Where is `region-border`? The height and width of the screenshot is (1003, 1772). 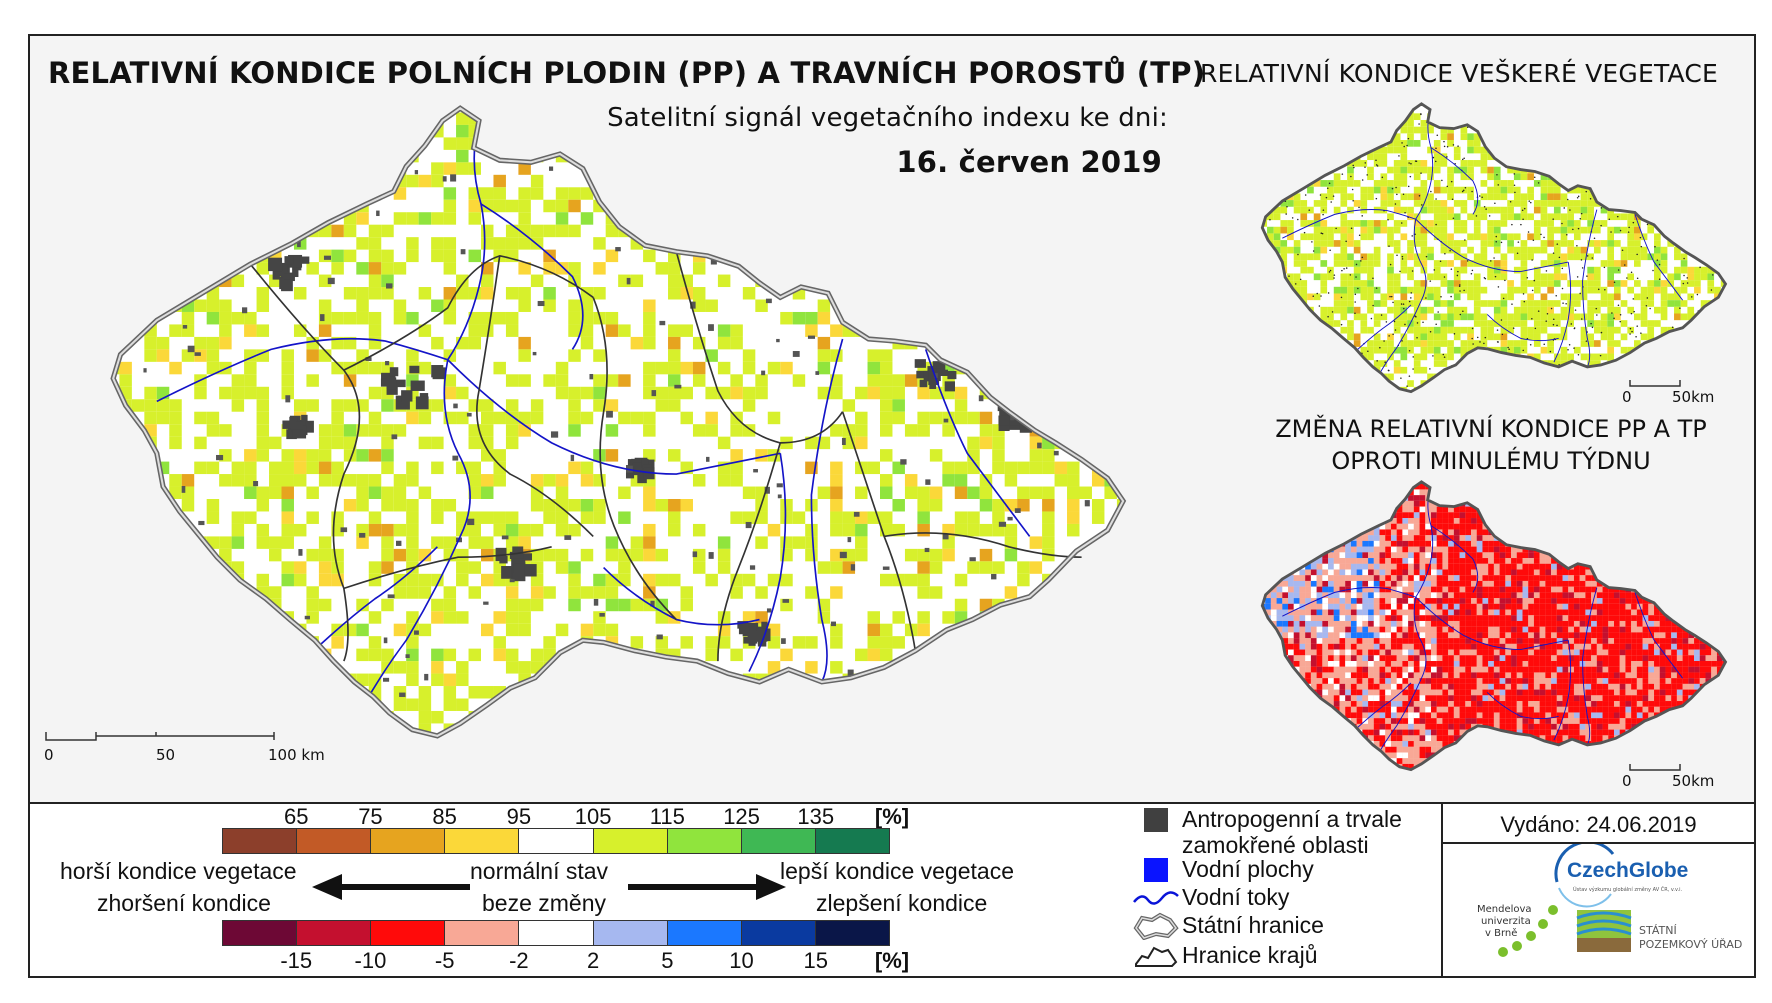 region-border is located at coordinates (879, 531).